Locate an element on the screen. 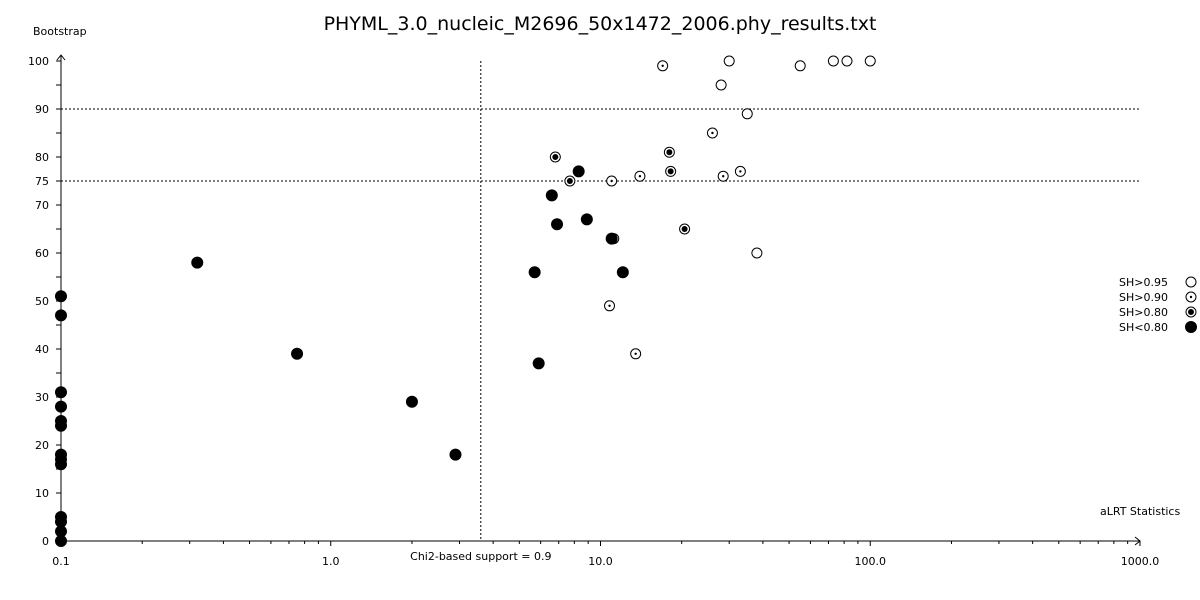 Image resolution: width=1200 pixels, height=600 pixels. y-tick-label: 30 is located at coordinates (42, 397).